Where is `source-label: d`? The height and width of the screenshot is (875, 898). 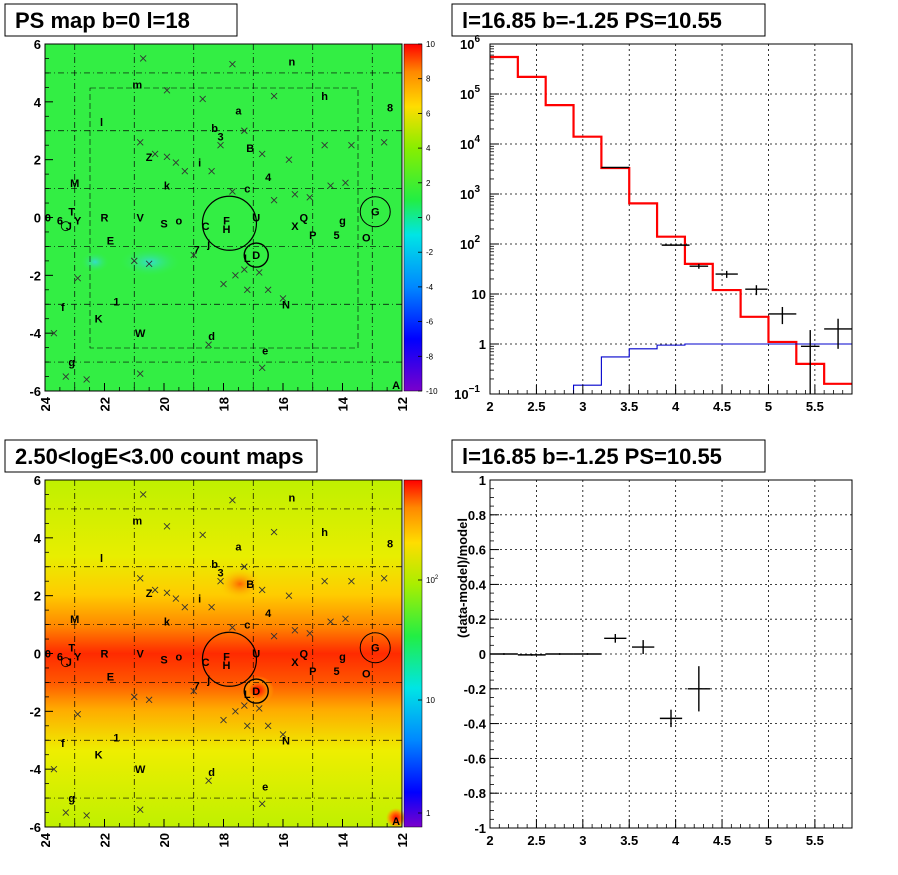 source-label: d is located at coordinates (211, 773).